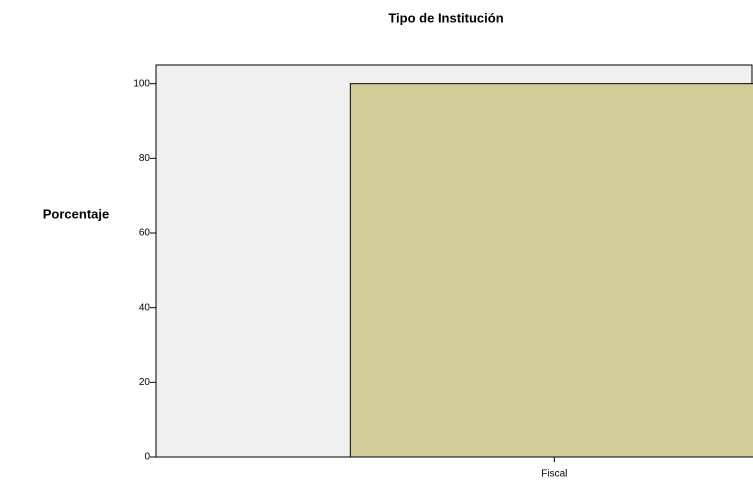 The height and width of the screenshot is (486, 753). What do you see at coordinates (145, 233) in the screenshot?
I see `y-tick-label: 60` at bounding box center [145, 233].